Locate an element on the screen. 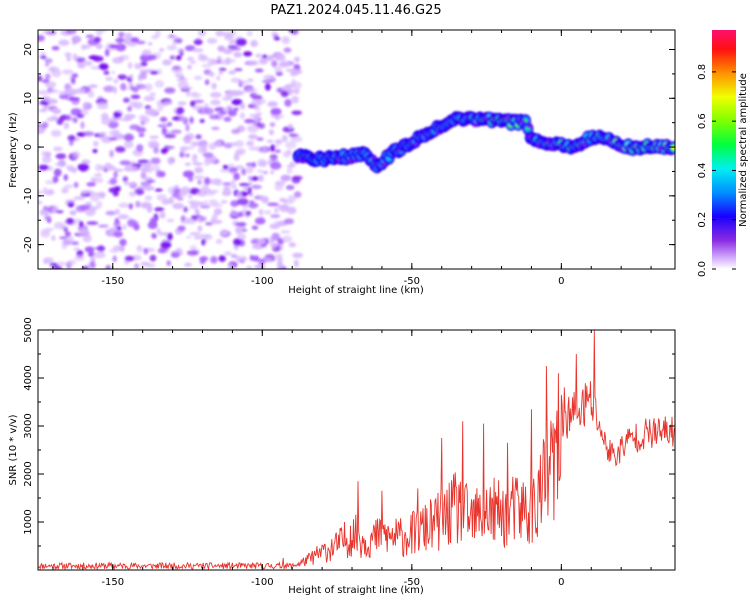 The height and width of the screenshot is (600, 750). track-halo is located at coordinates (583, 144).